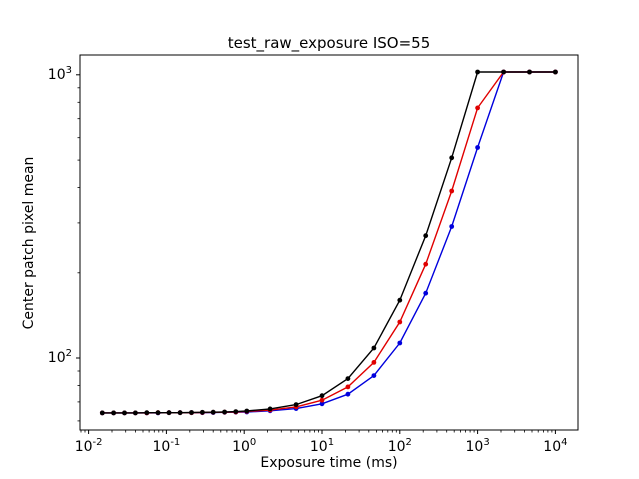 This screenshot has height=479, width=639. Describe the element at coordinates (244, 446) in the screenshot. I see `svg-text: 10⁰` at that location.